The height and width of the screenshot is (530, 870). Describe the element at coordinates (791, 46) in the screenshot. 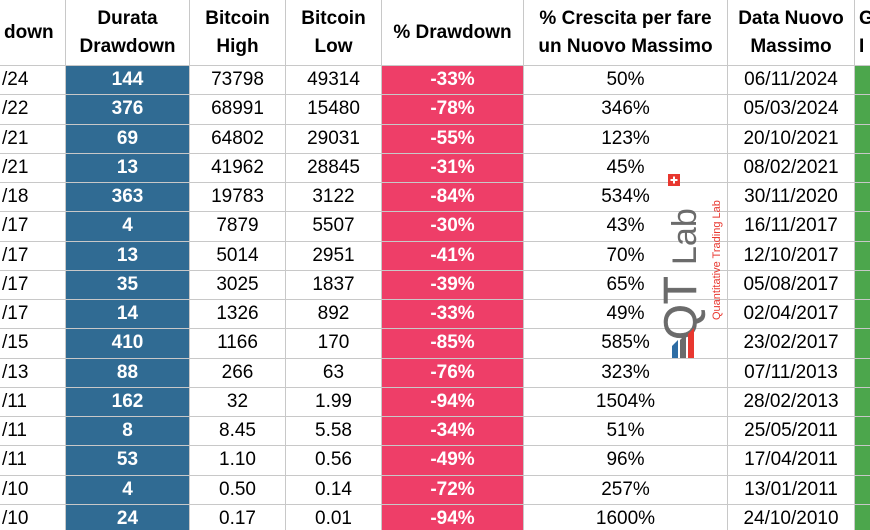

I see `header-line: Massimo` at that location.